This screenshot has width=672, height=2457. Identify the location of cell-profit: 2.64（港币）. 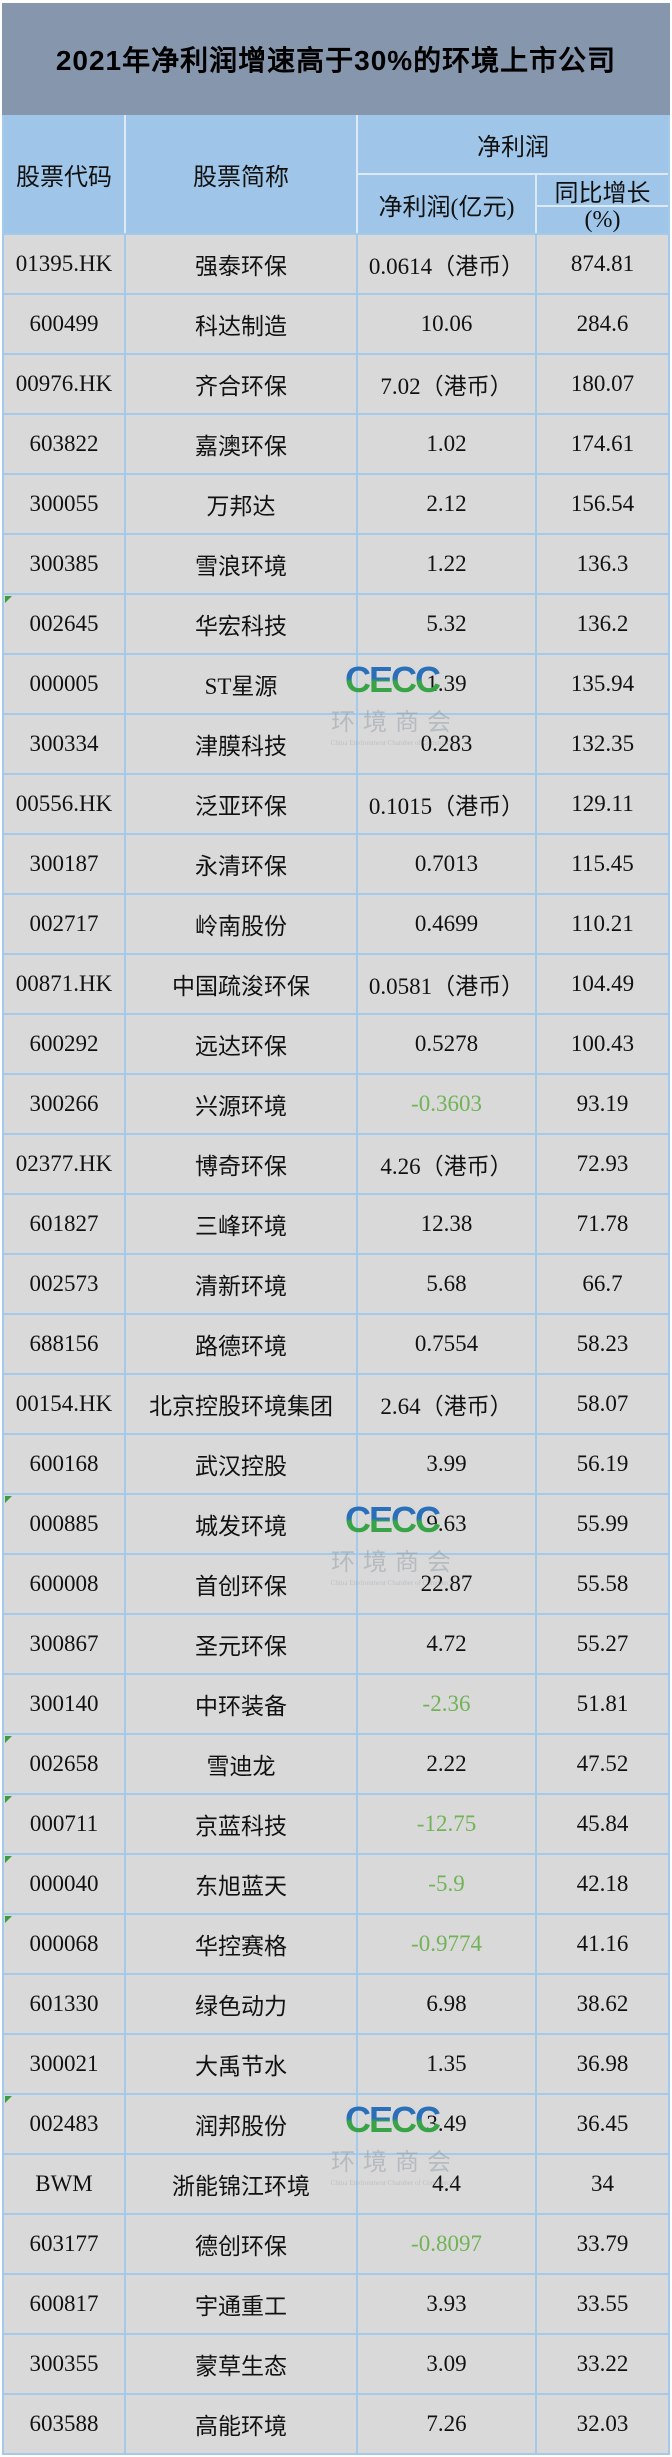
(447, 1404).